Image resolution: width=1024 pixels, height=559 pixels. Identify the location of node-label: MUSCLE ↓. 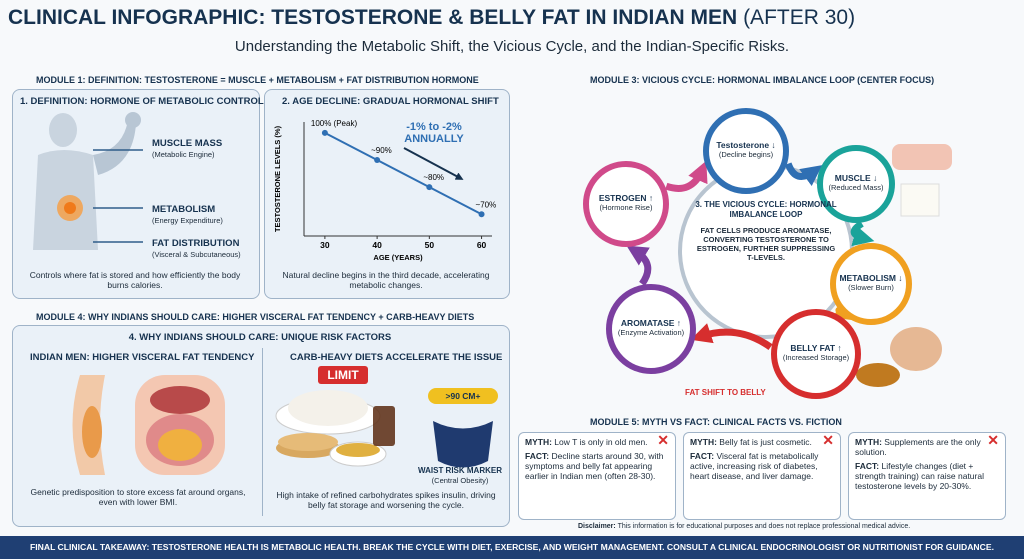
(856, 178).